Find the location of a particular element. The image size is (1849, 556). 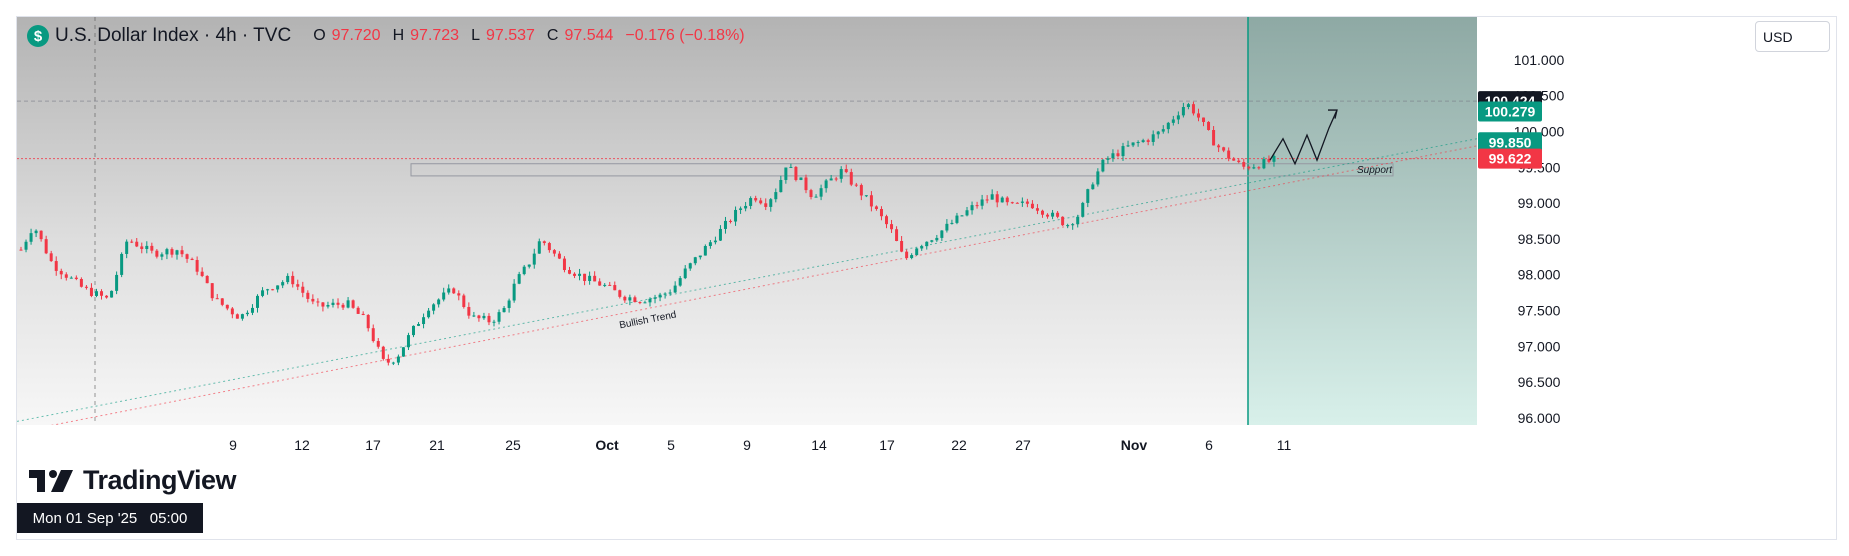

price-tick-label: 101.000 is located at coordinates (1539, 60).